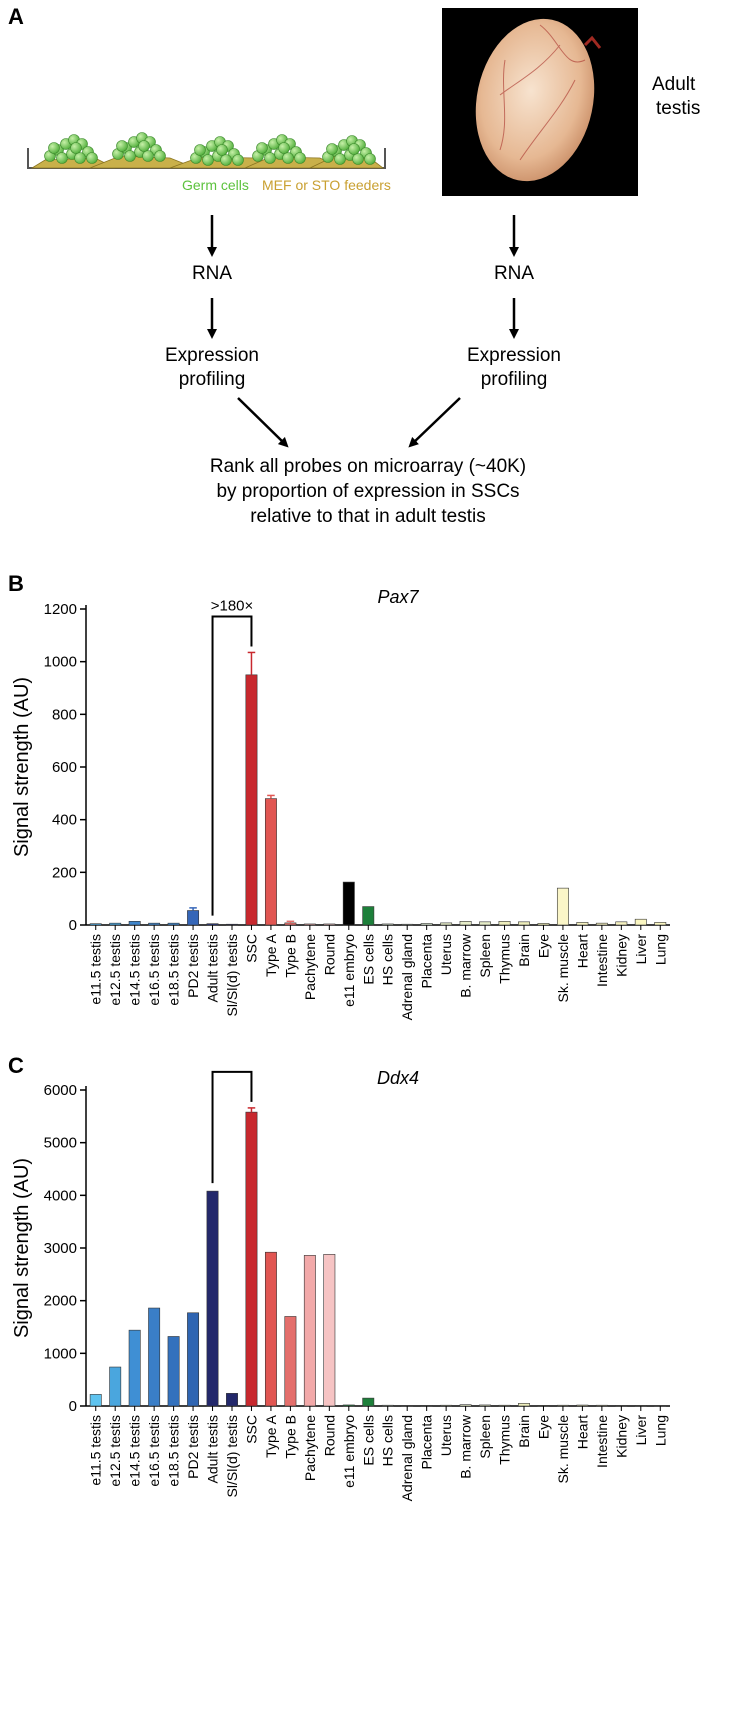  What do you see at coordinates (388, 959) in the screenshot?
I see `category-label: HS cells` at bounding box center [388, 959].